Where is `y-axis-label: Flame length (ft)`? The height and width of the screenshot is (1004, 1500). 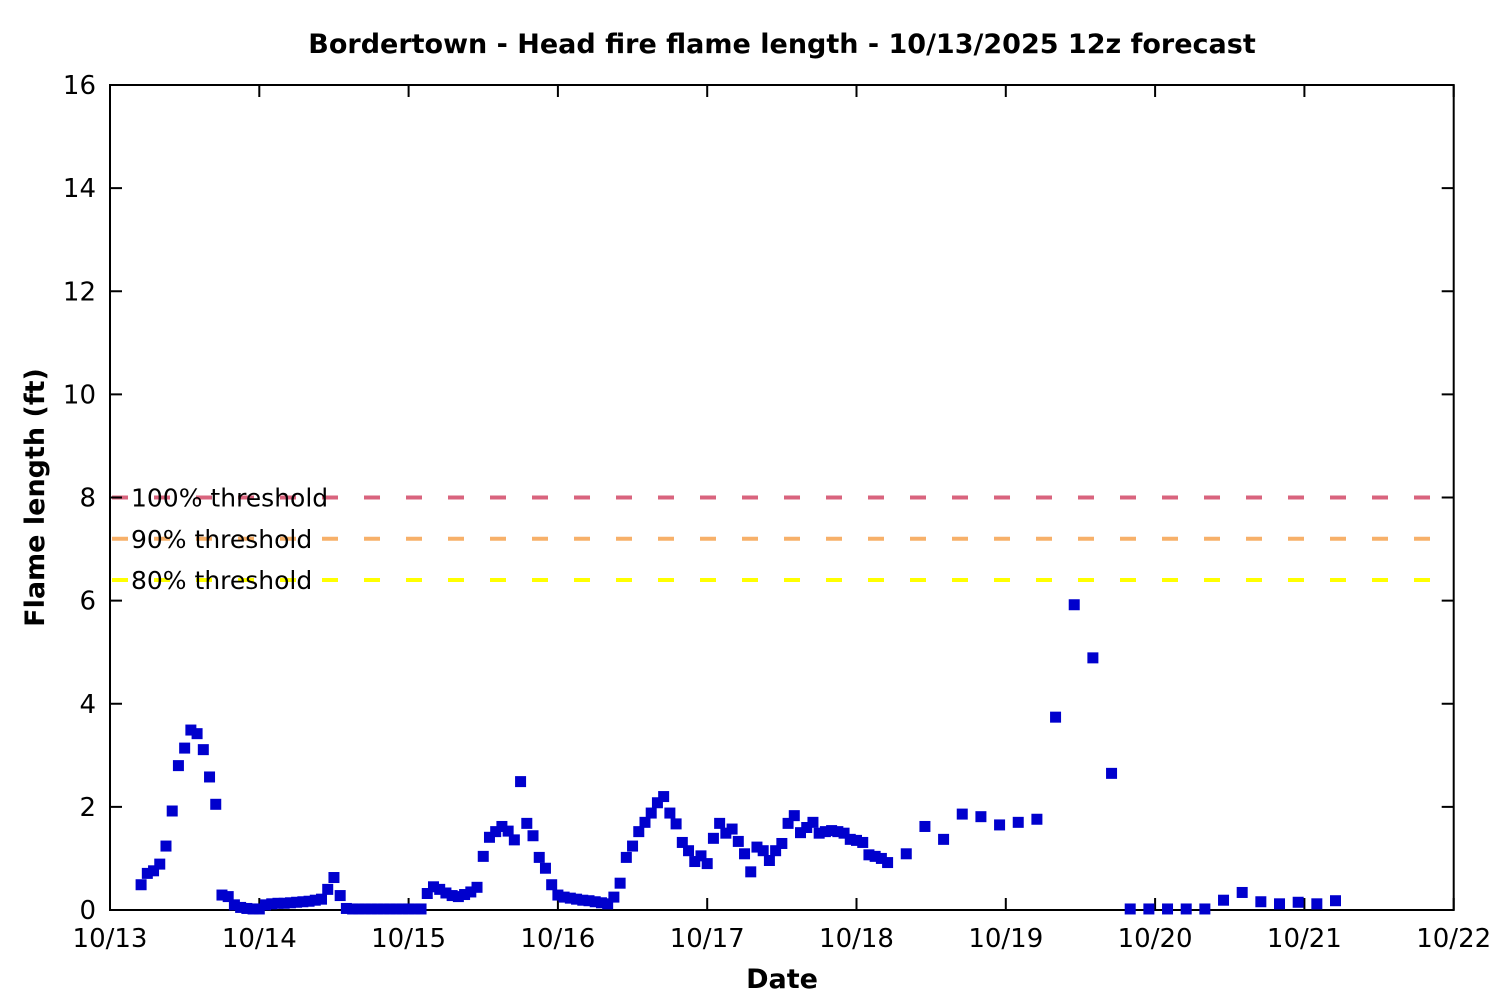
y-axis-label: Flame length (ft) is located at coordinates (35, 497).